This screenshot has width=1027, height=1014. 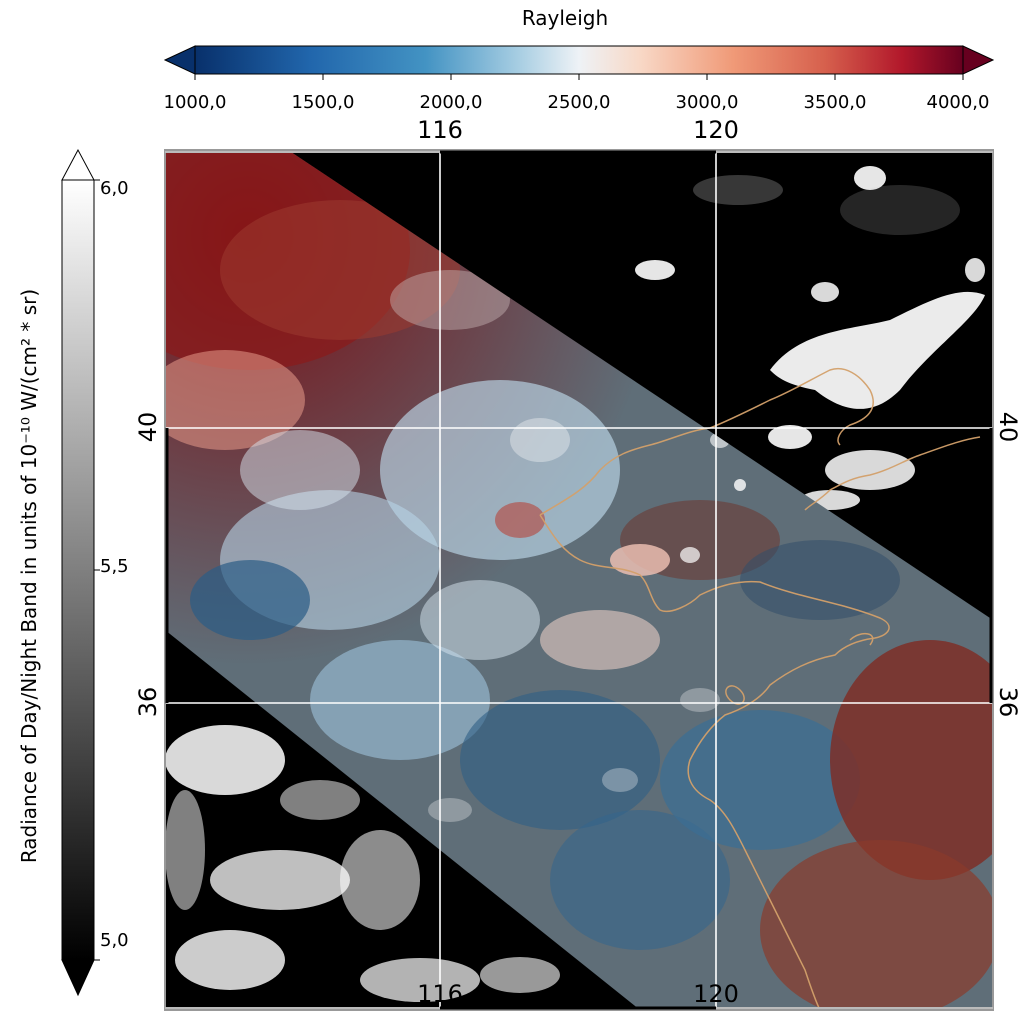 I want to click on rayleigh-tick-label: 3000,0, so click(x=707, y=102).